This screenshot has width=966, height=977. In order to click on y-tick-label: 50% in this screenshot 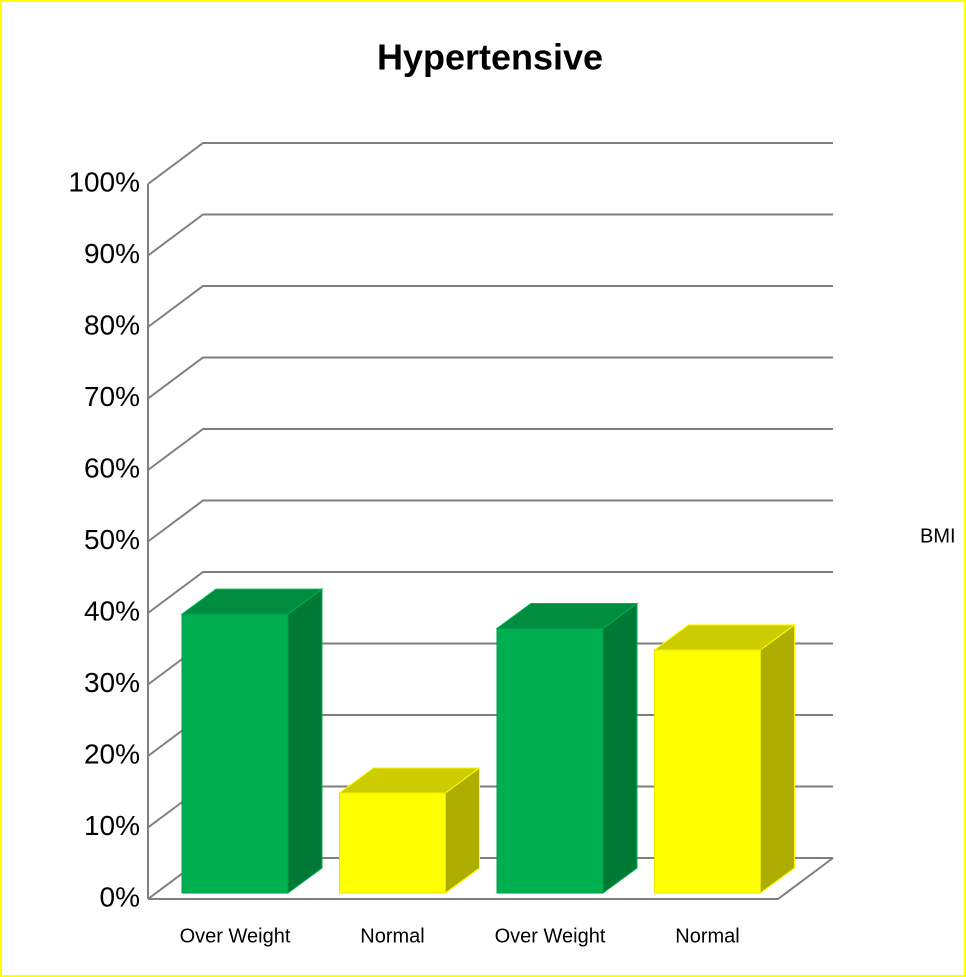, I will do `click(112, 539)`.